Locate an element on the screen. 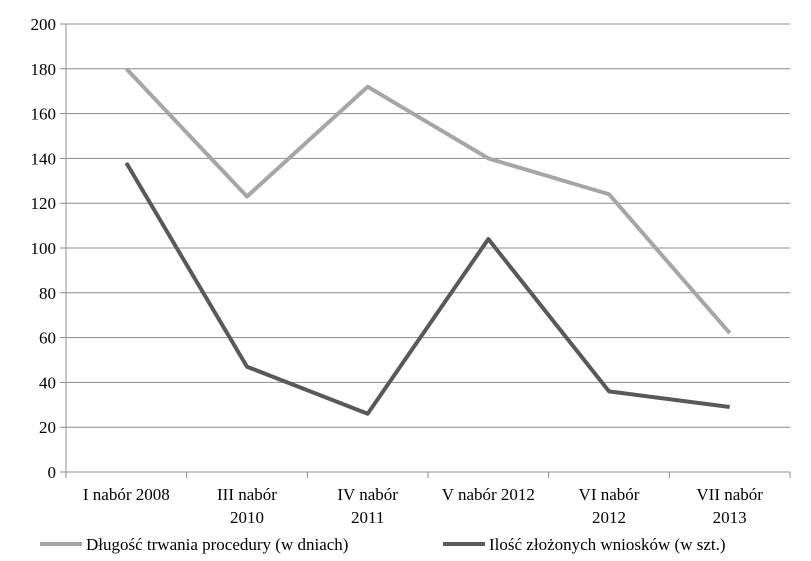 The image size is (811, 561). y-tick-label: 60 is located at coordinates (47, 338).